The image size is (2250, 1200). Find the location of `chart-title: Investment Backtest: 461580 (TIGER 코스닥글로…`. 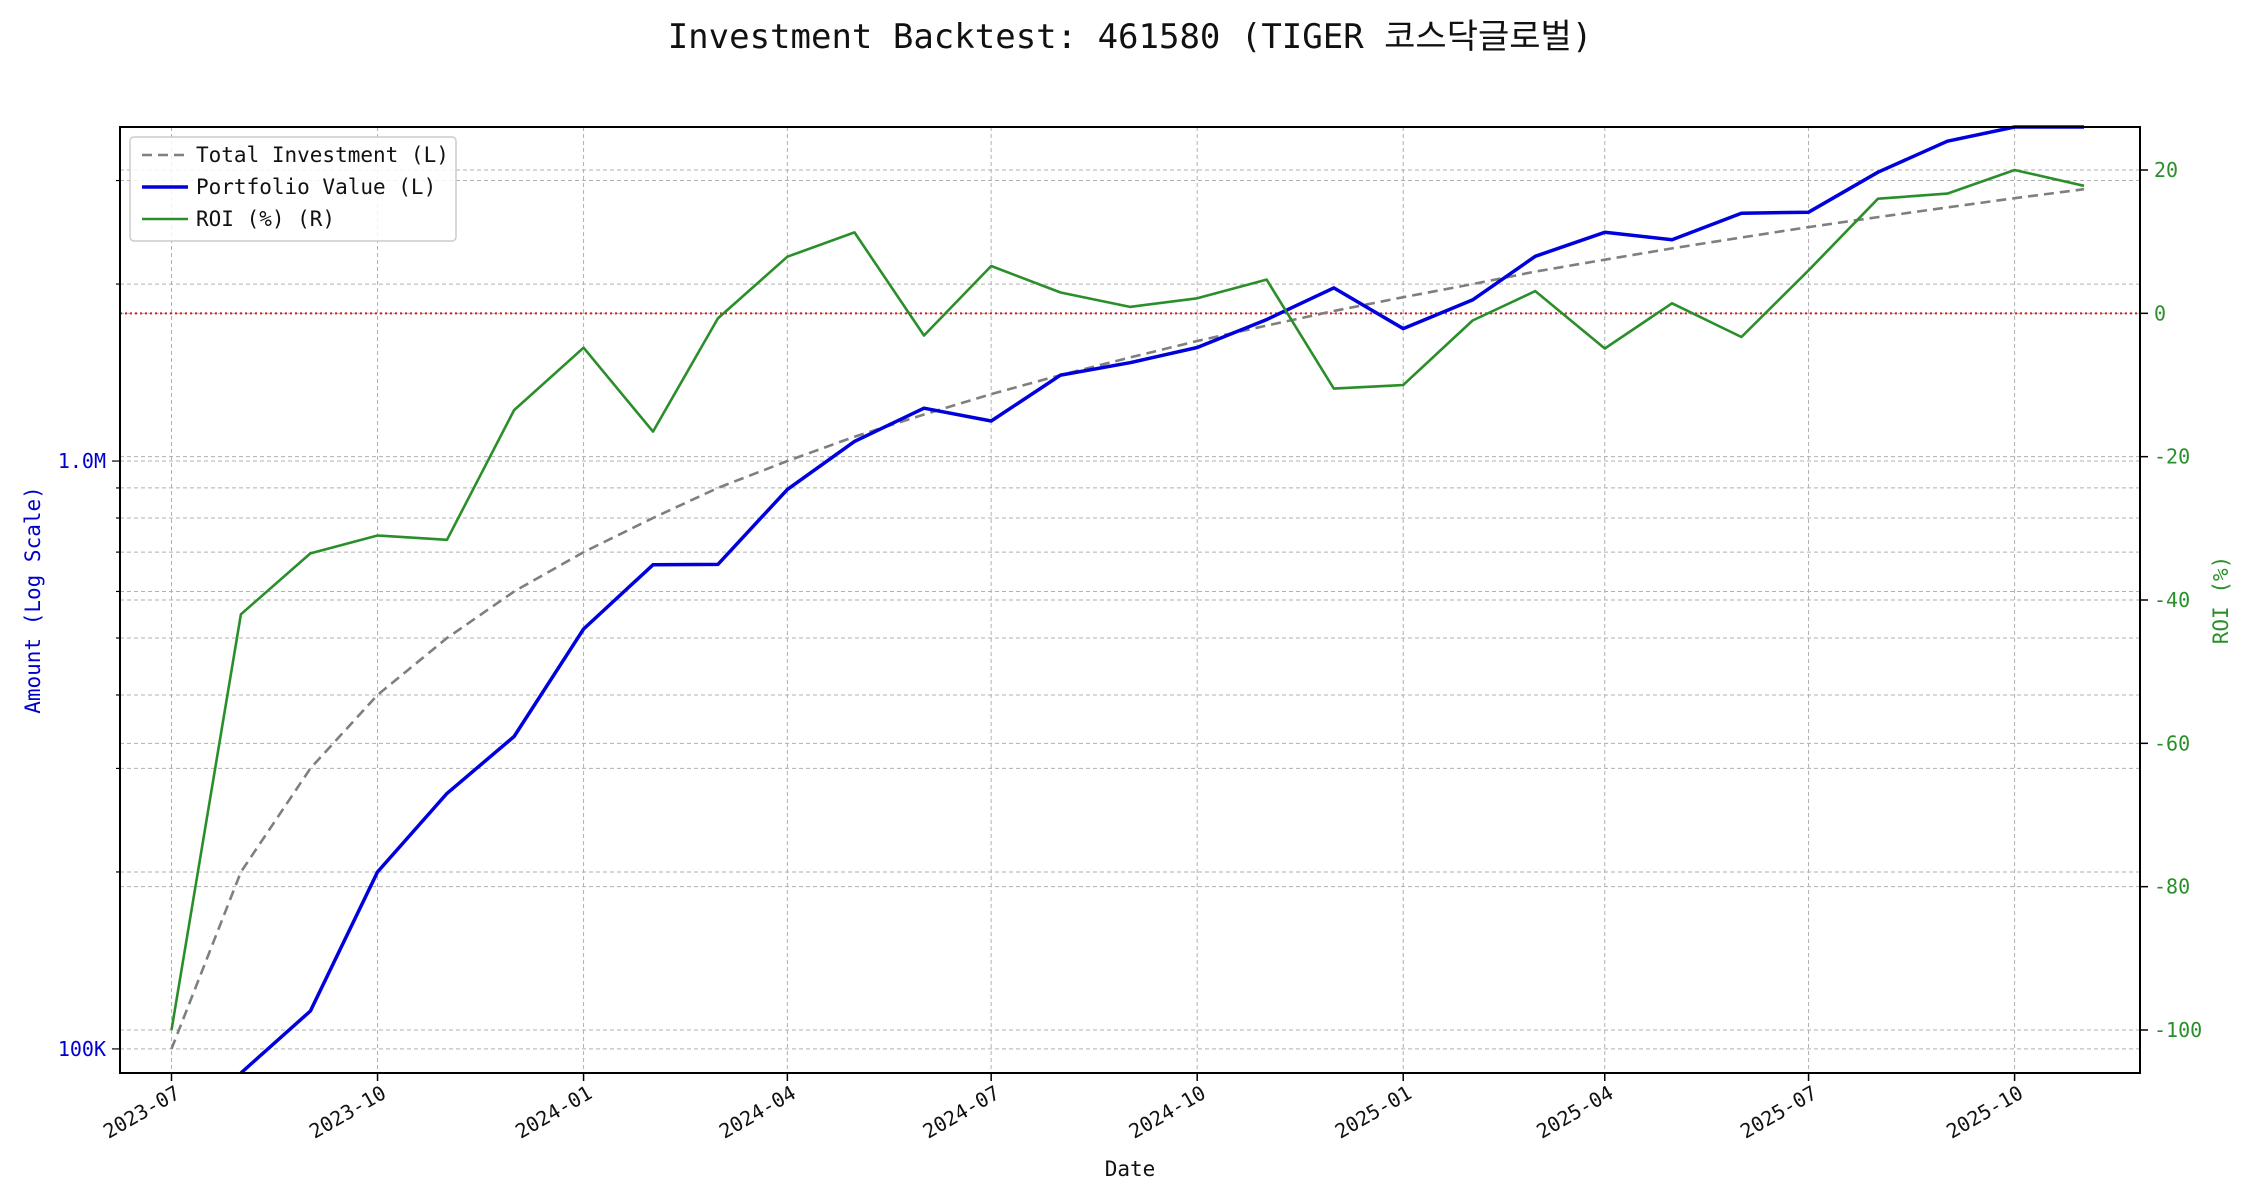

chart-title: Investment Backtest: 461580 (TIGER 코스닥글로… is located at coordinates (1130, 37).